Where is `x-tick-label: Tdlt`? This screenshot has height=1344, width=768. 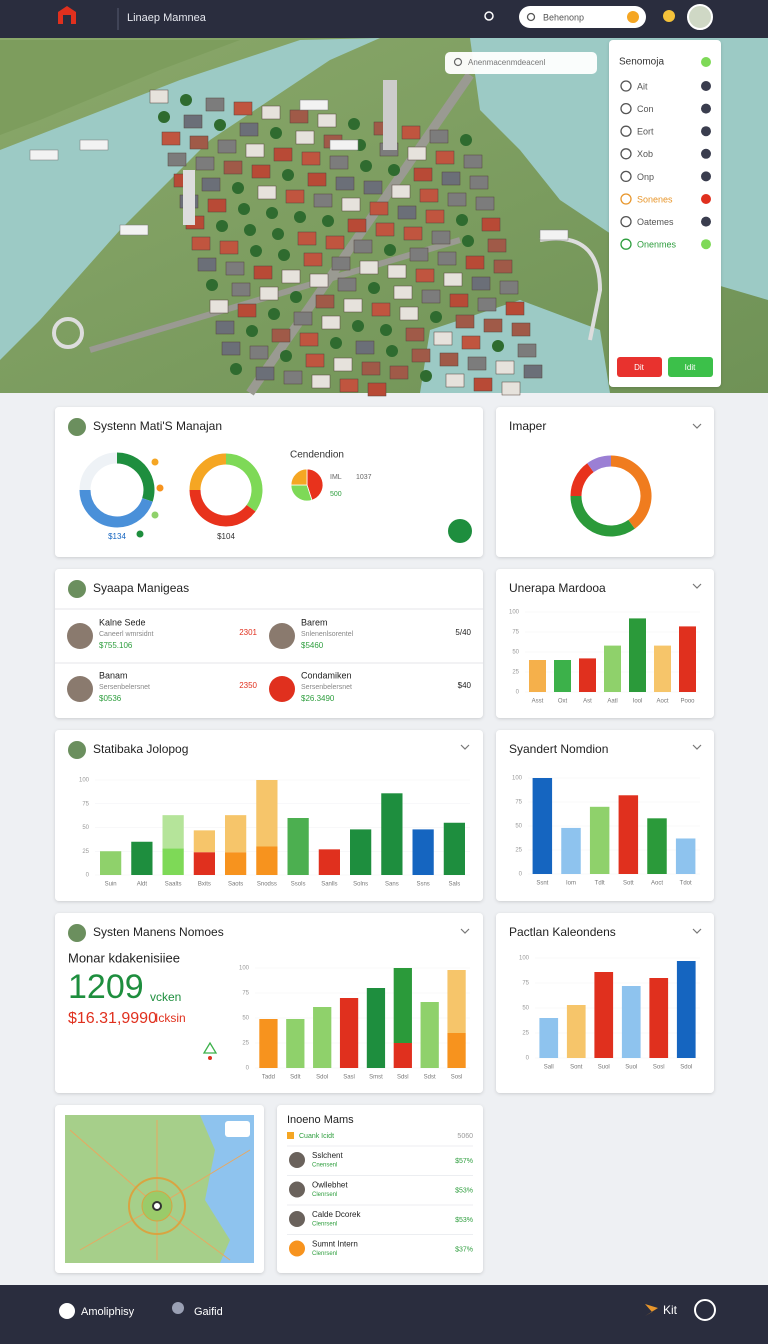 x-tick-label: Tdlt is located at coordinates (600, 884).